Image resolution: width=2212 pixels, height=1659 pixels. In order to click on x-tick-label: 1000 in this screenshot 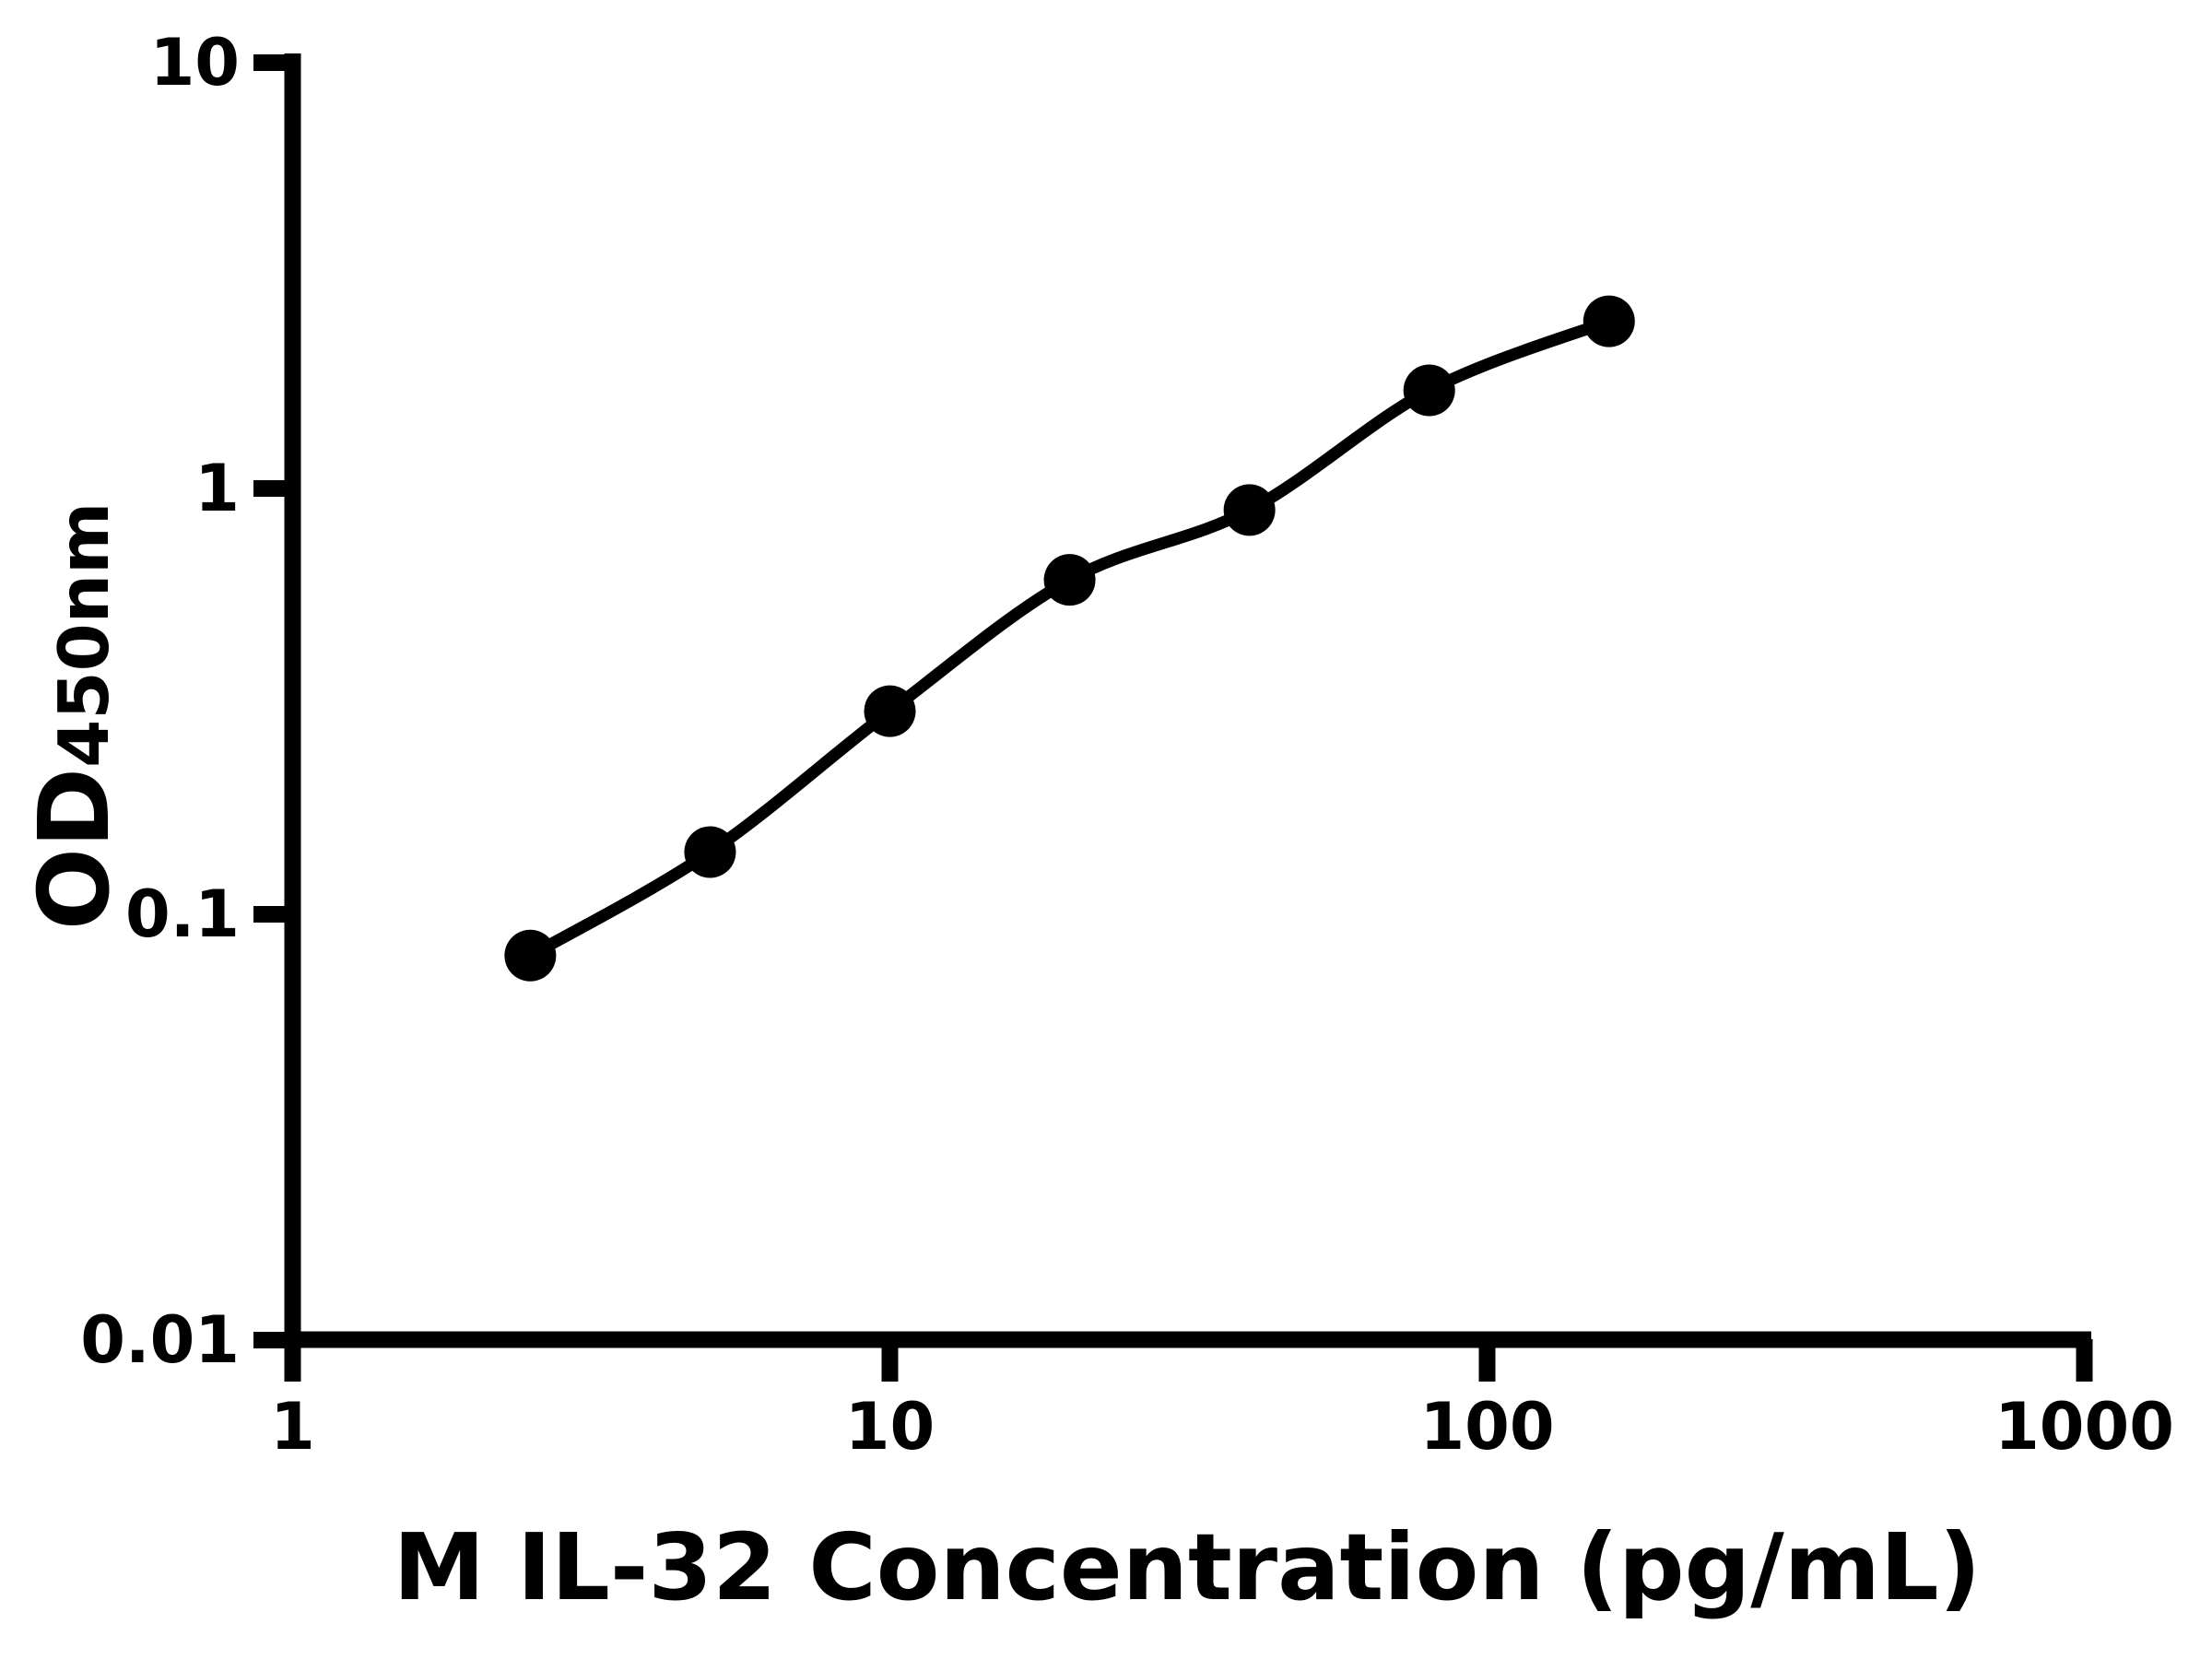, I will do `click(2084, 1427)`.